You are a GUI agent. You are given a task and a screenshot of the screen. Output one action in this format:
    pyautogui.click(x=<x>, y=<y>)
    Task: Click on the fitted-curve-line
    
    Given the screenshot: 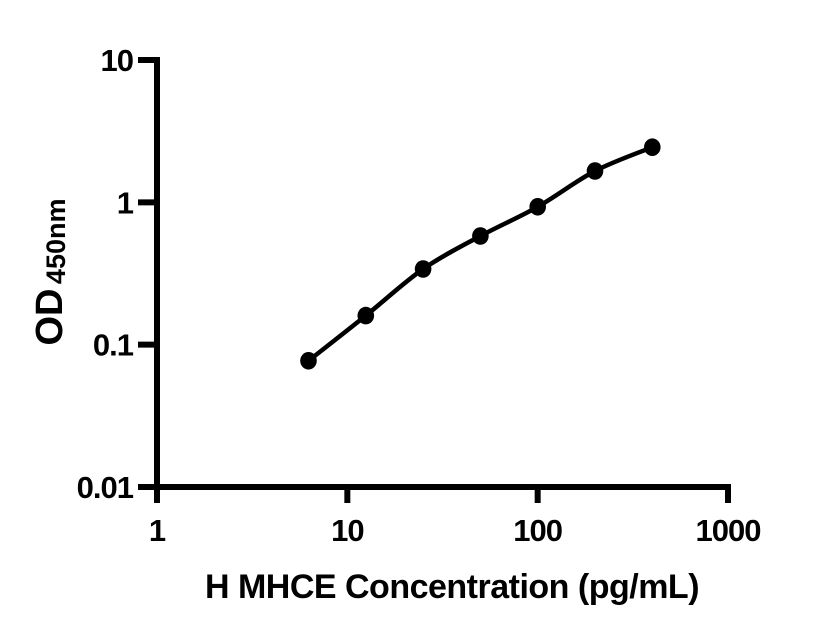 What is the action you would take?
    pyautogui.click(x=480, y=254)
    